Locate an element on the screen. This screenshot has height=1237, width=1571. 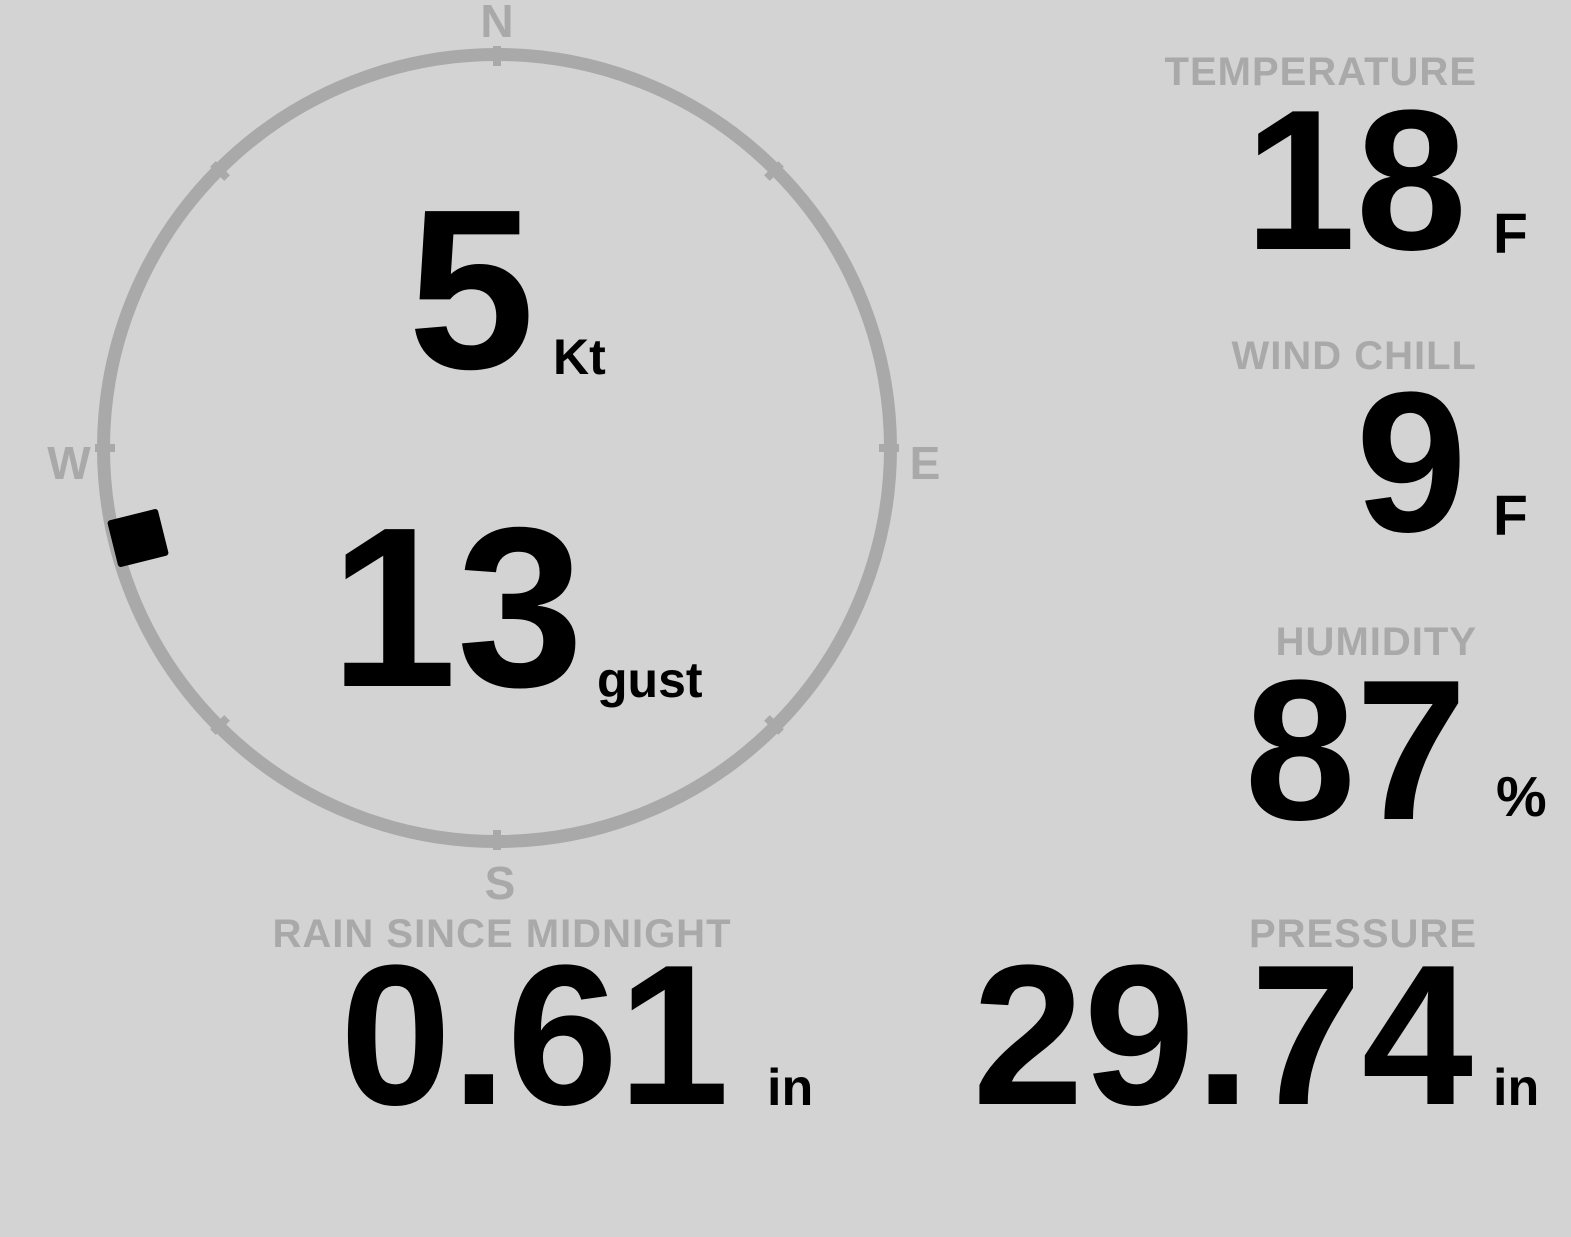
humidity-label: HUMIDITY is located at coordinates (1376, 642).